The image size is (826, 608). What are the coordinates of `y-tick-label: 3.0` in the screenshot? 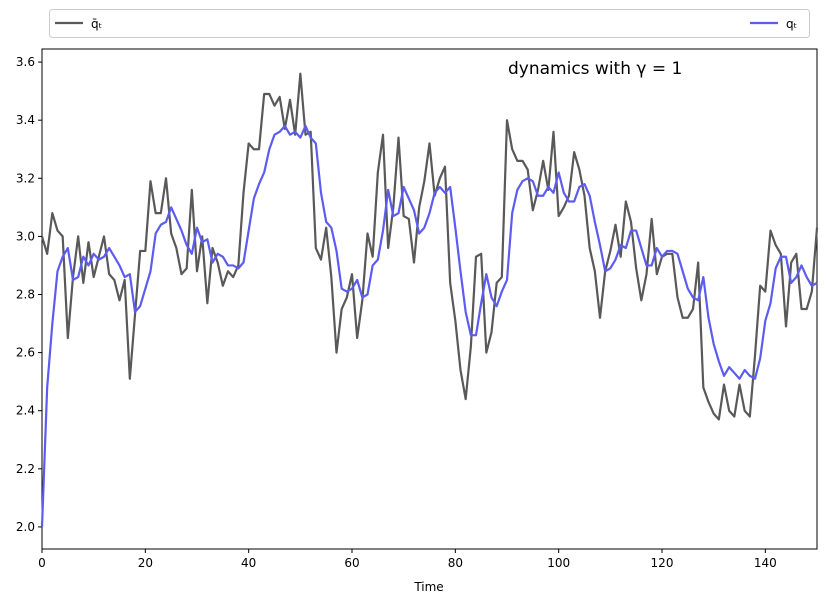 It's located at (25, 236).